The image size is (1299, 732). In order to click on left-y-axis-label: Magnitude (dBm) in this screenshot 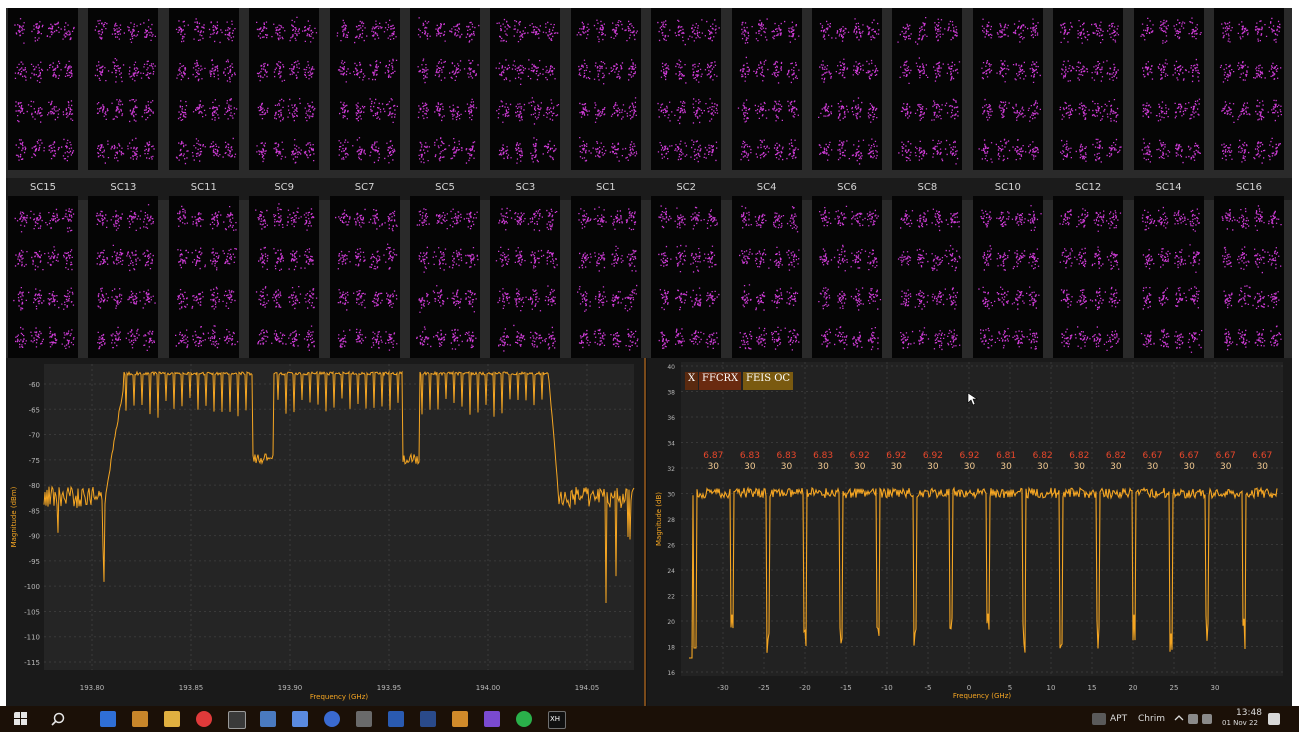, I will do `click(14, 516)`.